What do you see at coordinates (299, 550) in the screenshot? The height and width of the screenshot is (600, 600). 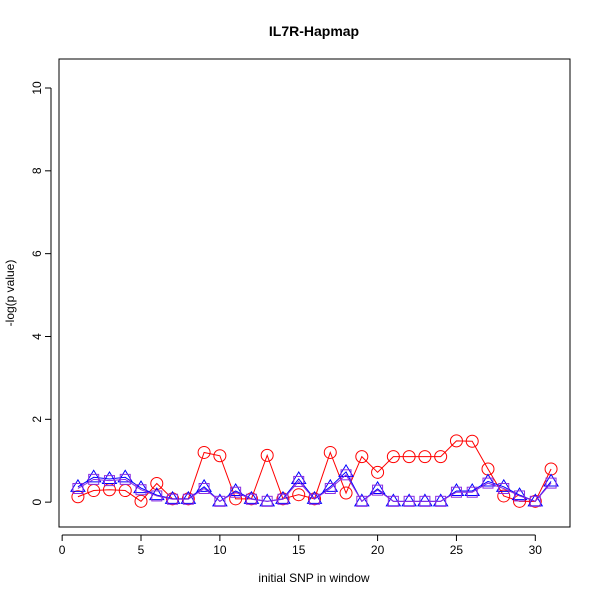 I see `x-tick-label: 15` at bounding box center [299, 550].